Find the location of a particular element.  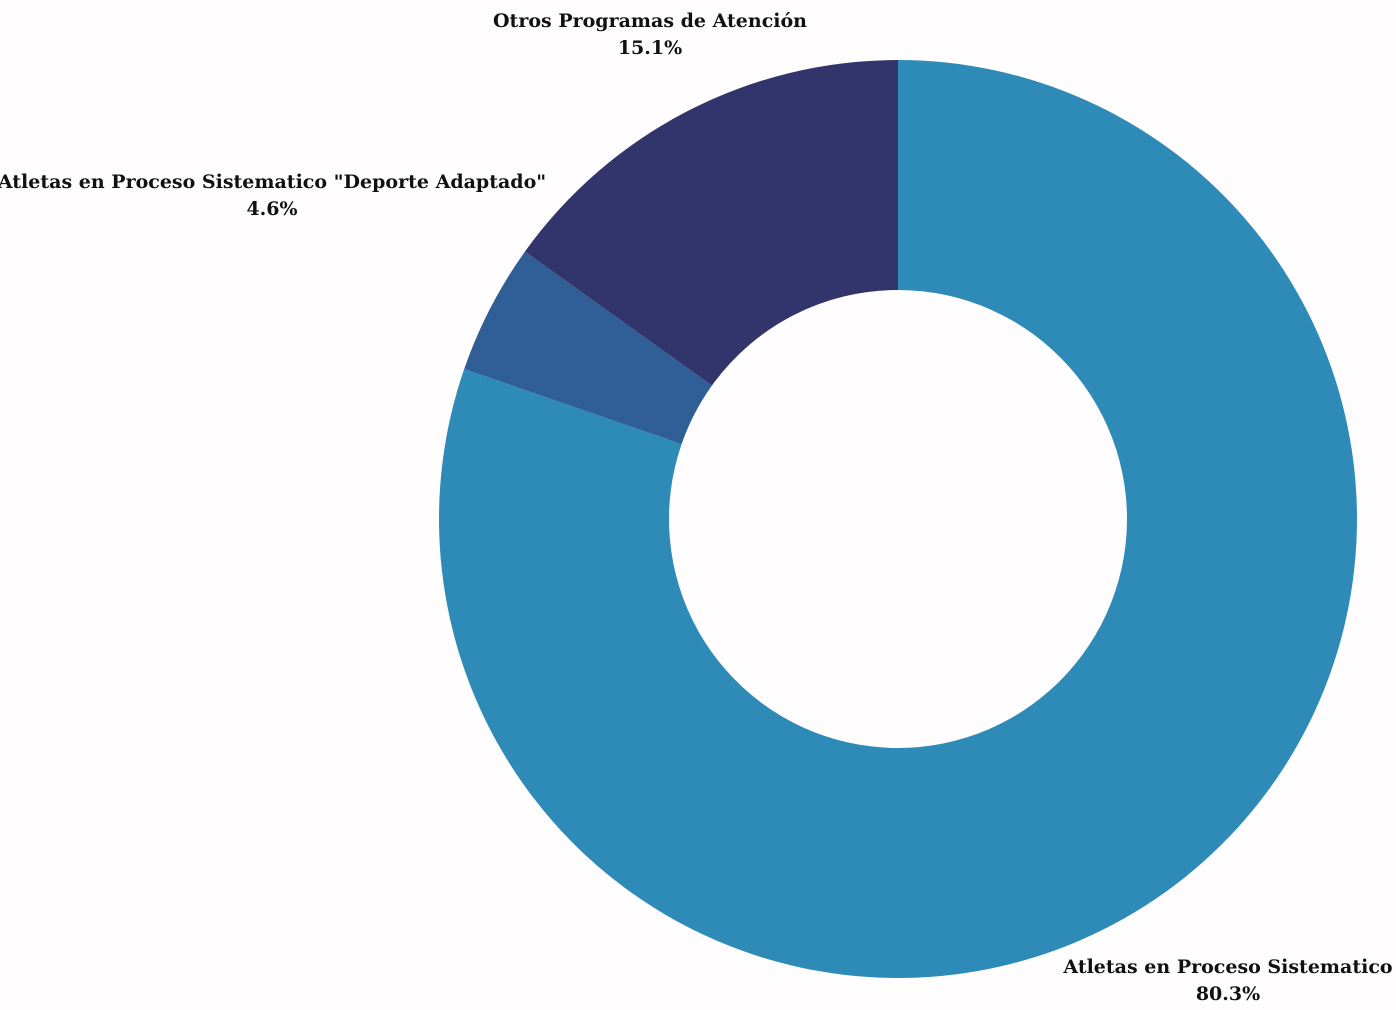

slice-label-name-1: Atletas en Proceso Sistematico is located at coordinates (1227, 967).